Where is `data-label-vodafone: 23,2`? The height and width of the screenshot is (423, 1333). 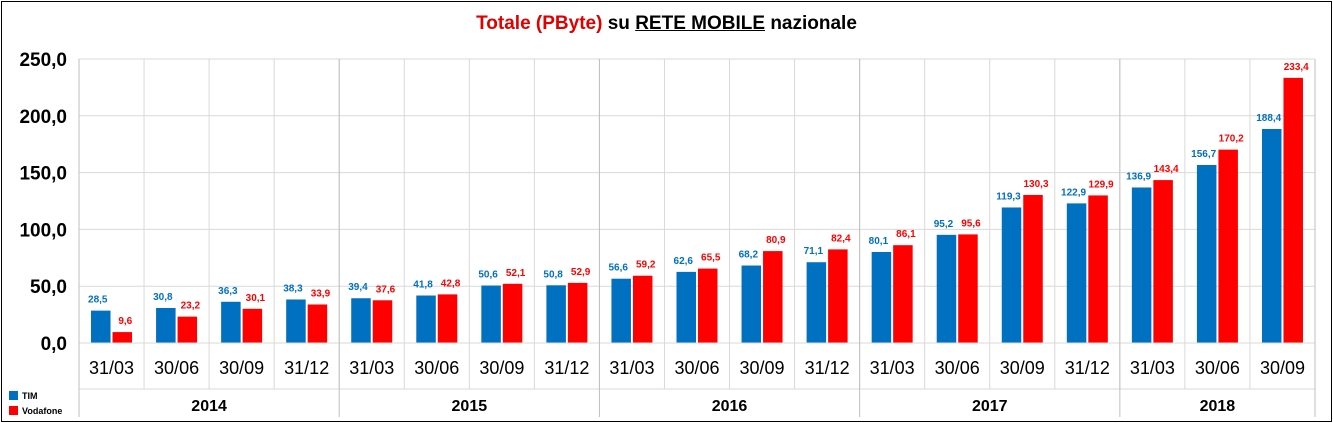
data-label-vodafone: 23,2 is located at coordinates (191, 306).